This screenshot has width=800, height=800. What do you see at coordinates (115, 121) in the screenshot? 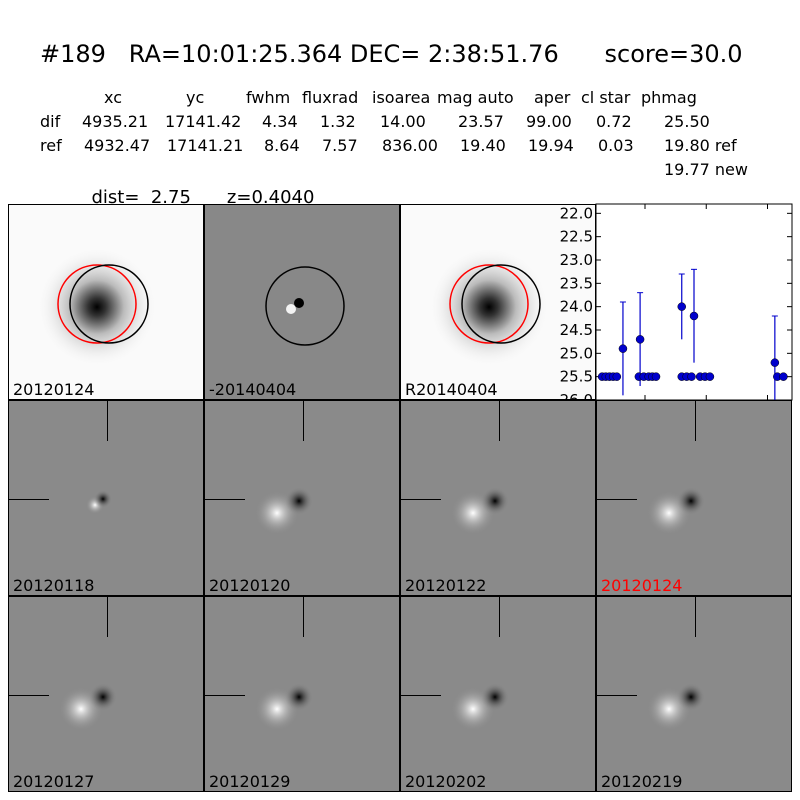
I see `table-cell: 4935.21` at bounding box center [115, 121].